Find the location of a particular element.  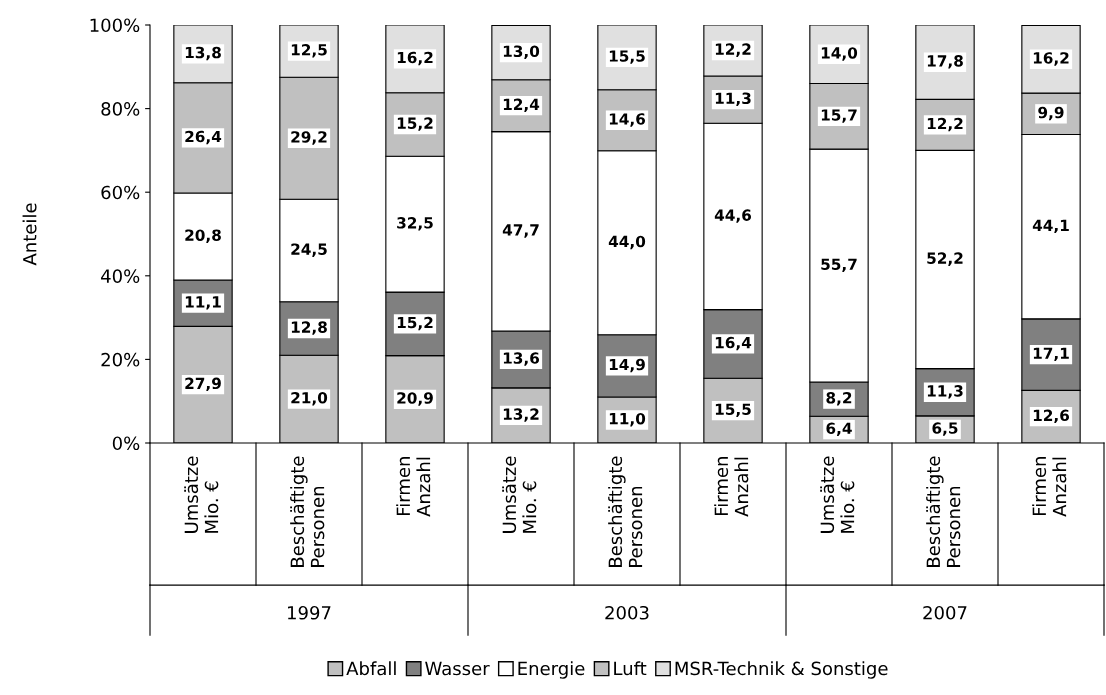

data-label: 20,8 is located at coordinates (203, 236).